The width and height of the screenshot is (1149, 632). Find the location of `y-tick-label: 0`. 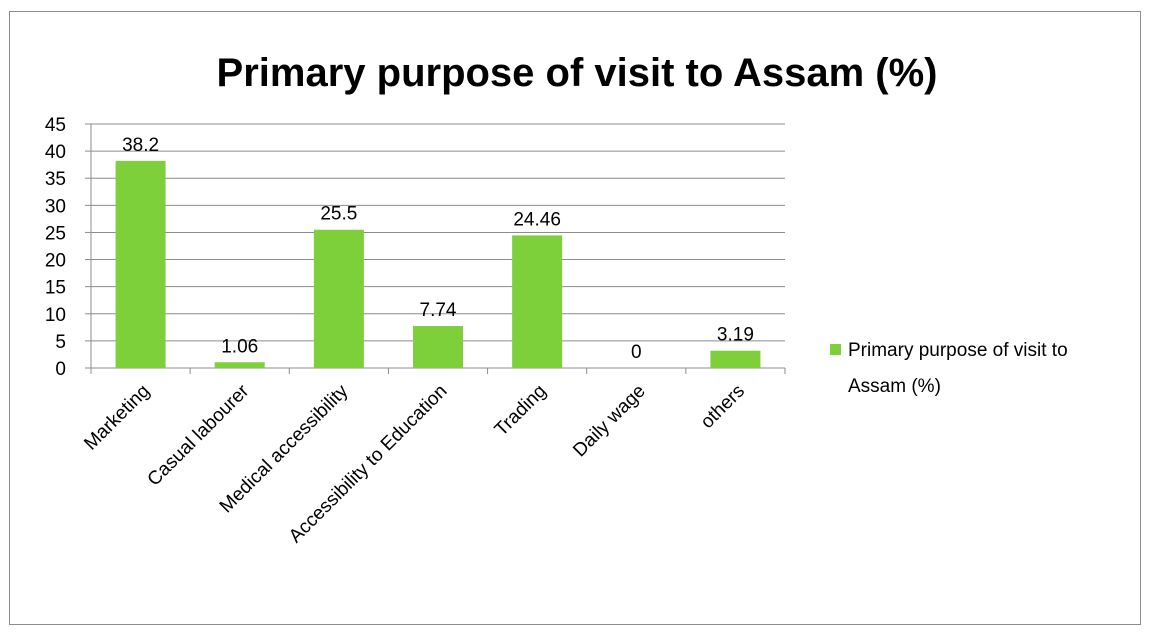

y-tick-label: 0 is located at coordinates (60, 369).